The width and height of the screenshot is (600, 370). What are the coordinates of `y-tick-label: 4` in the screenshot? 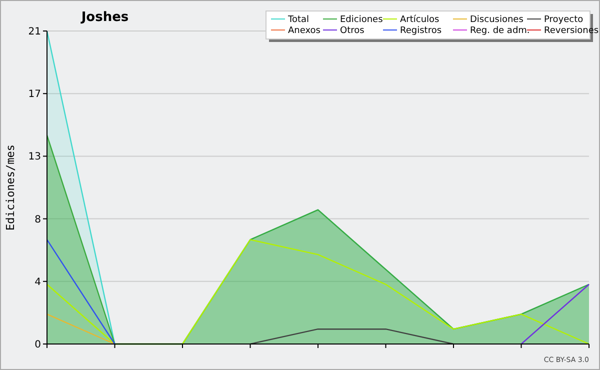 It's located at (37, 282).